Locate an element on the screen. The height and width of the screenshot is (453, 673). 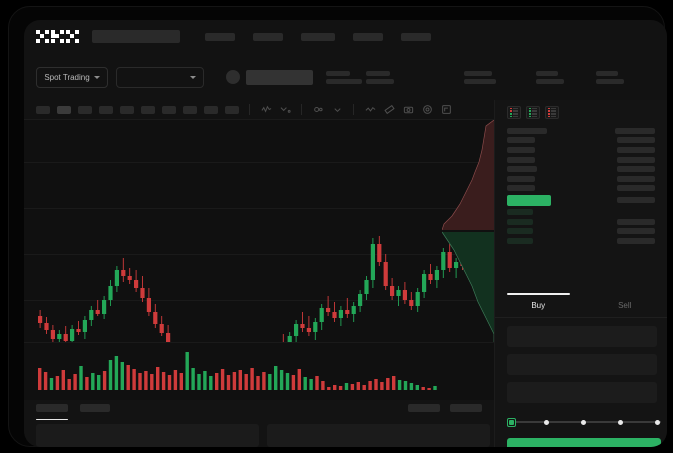
compare-icon is located at coordinates (285, 110).